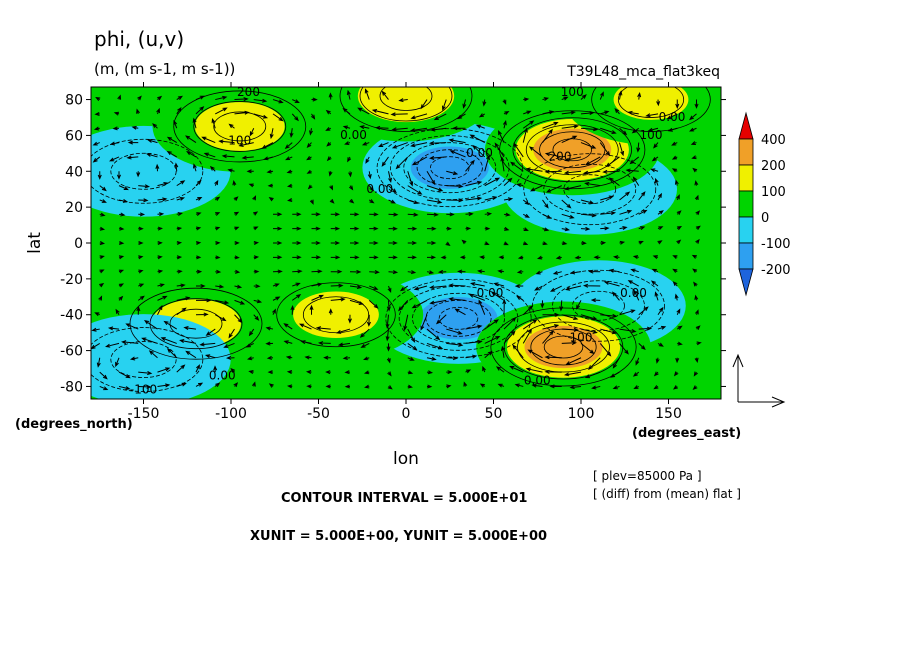 This screenshot has height=654, width=904. Describe the element at coordinates (668, 414) in the screenshot. I see `x-tick-label: 150` at that location.